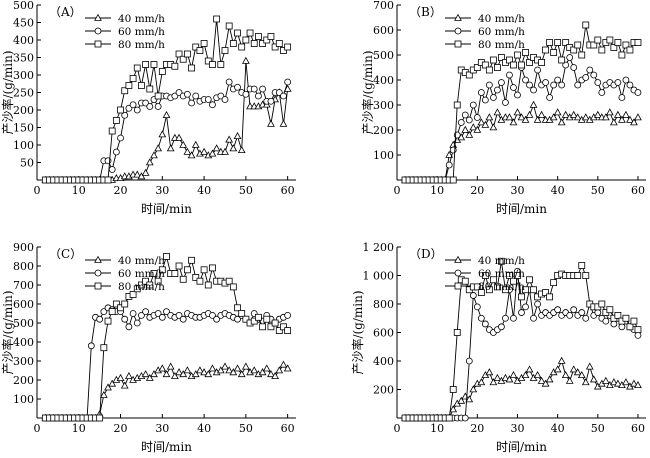 This screenshot has width=650, height=458. What do you see at coordinates (23, 247) in the screenshot?
I see `y-tick-label: 900` at bounding box center [23, 247].